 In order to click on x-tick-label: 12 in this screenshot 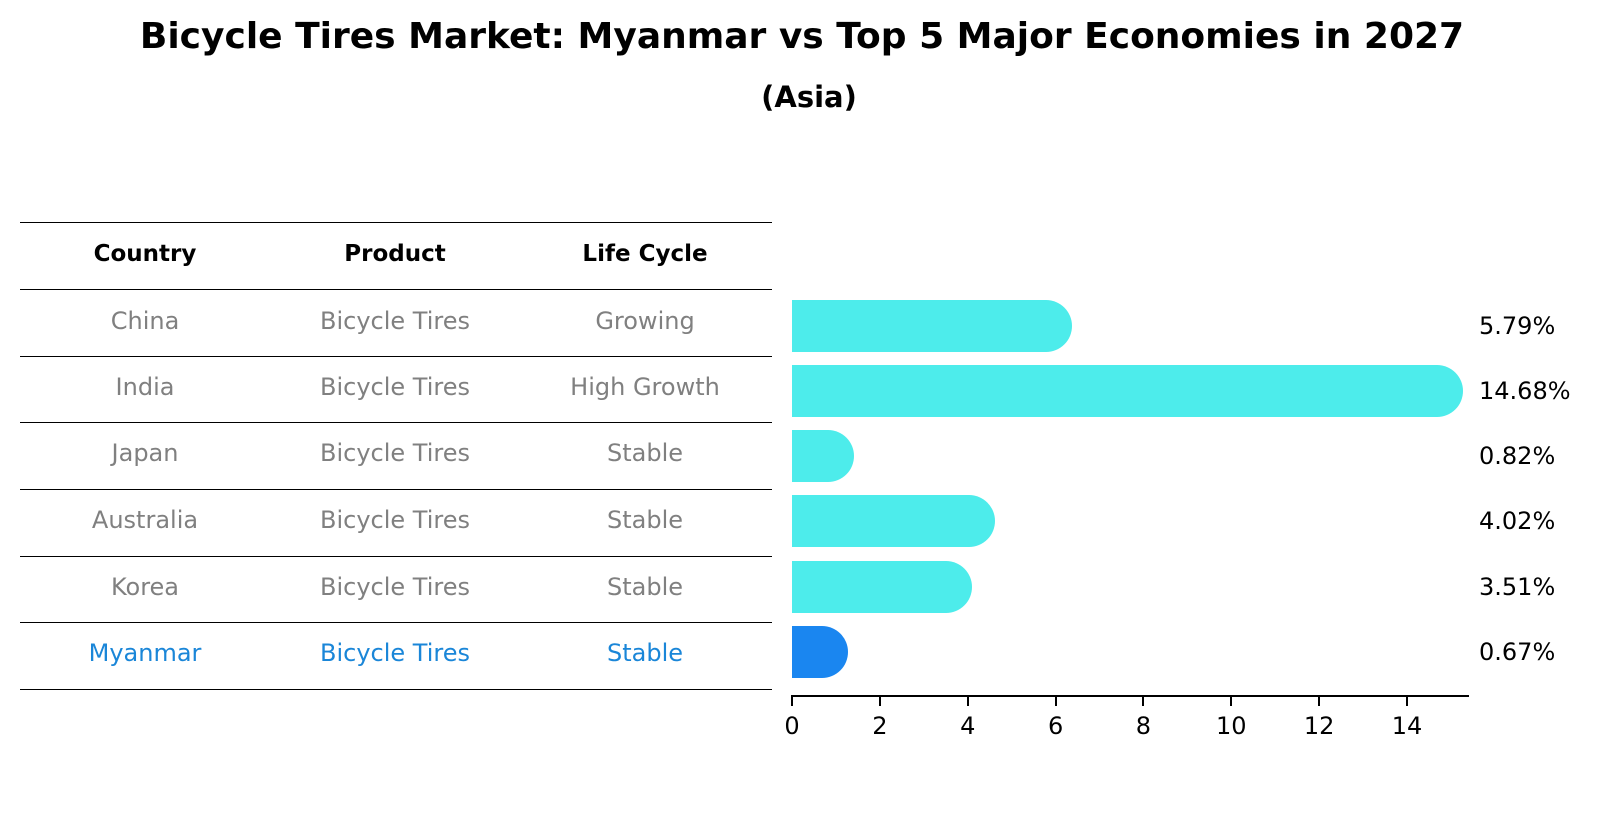, I will do `click(1319, 726)`.